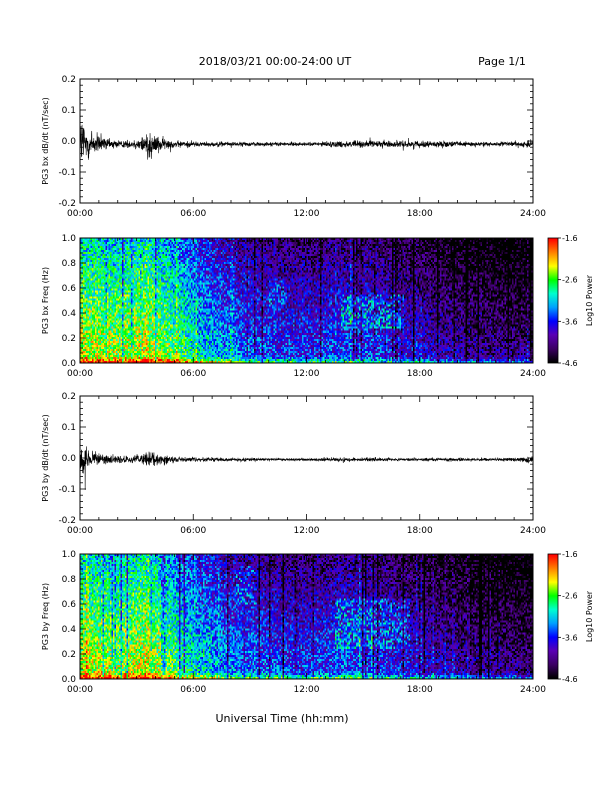 The image size is (612, 792). Describe the element at coordinates (275, 61) in the screenshot. I see `figure-title: 2018/03/21 00:00-24:00 UT` at that location.